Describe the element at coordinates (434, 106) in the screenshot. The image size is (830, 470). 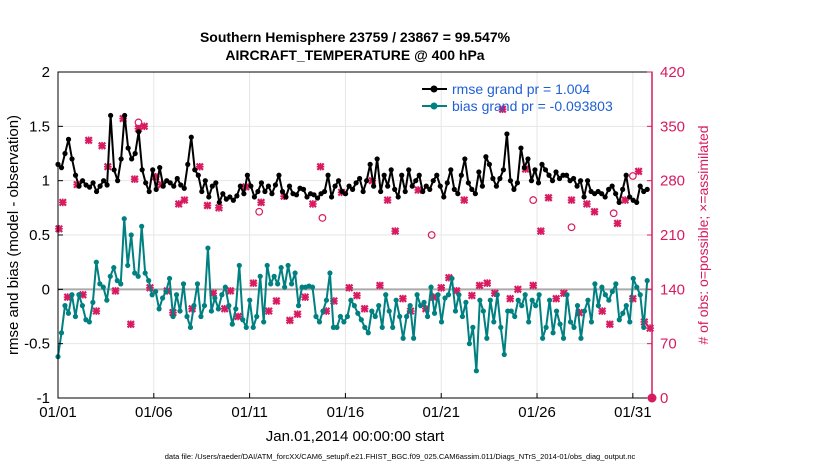
I see `legend-bias-marker` at that location.